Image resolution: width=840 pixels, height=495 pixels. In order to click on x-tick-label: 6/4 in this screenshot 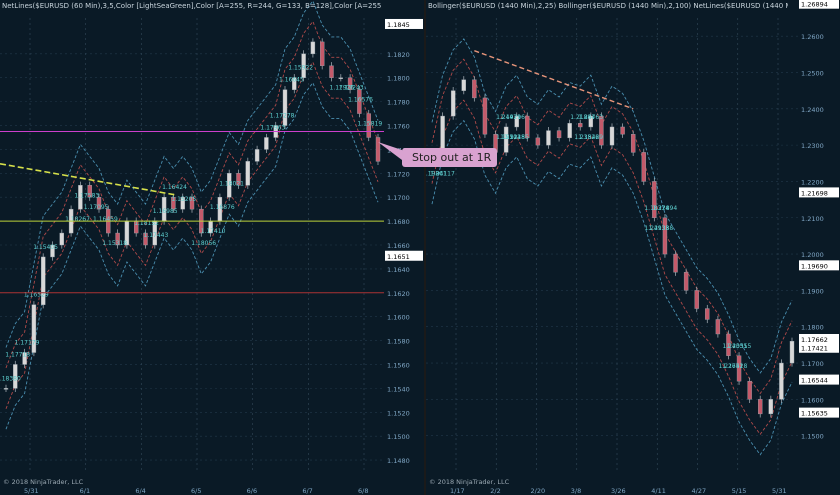, I will do `click(140, 491)`.